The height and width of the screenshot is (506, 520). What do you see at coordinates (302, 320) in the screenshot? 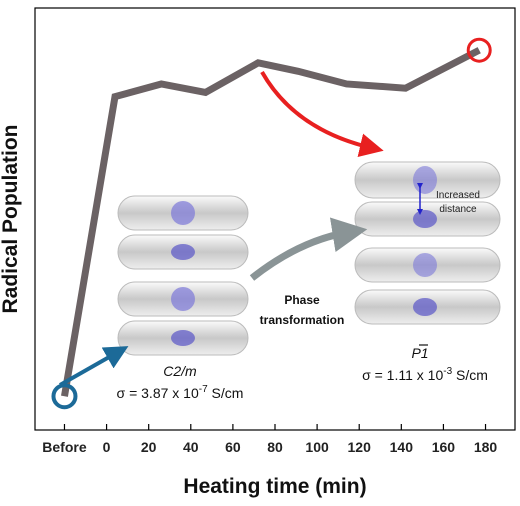
I see `annotation: transformation` at bounding box center [302, 320].